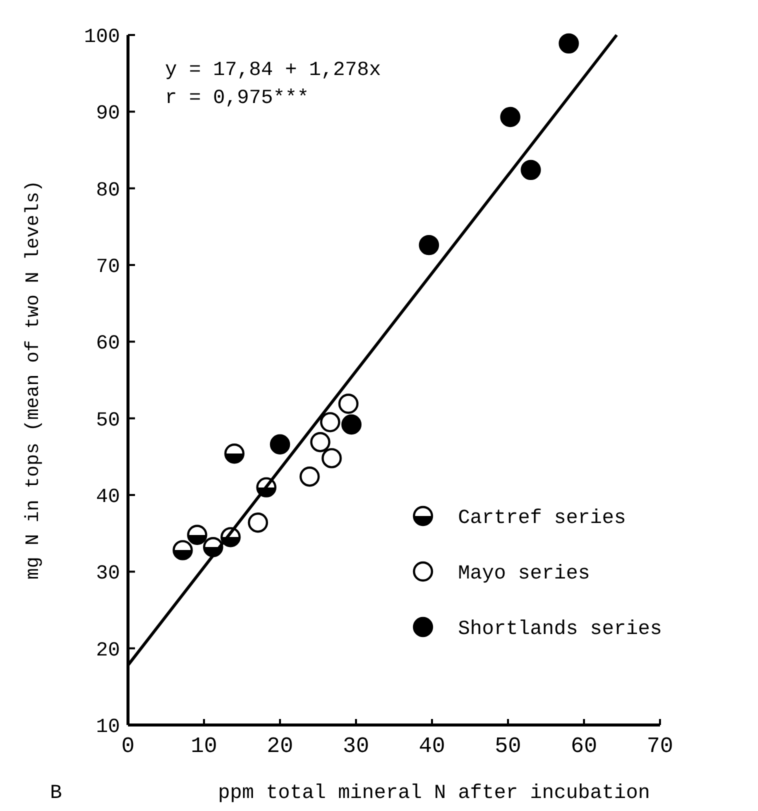 The image size is (758, 811). Describe the element at coordinates (204, 746) in the screenshot. I see `x-tick-label: 10` at that location.